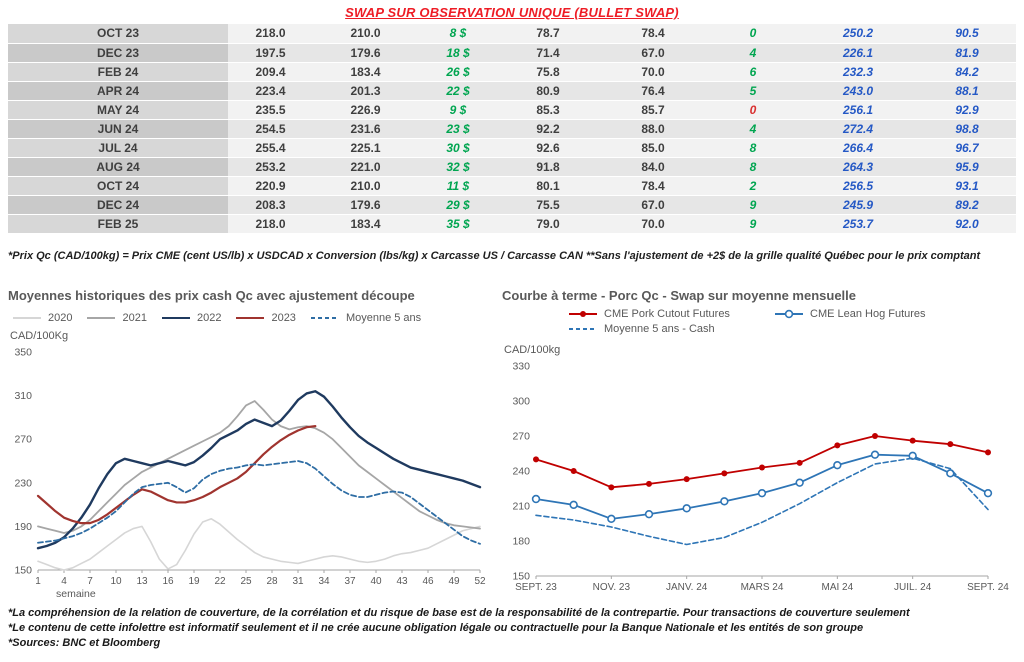  Describe the element at coordinates (365, 167) in the screenshot. I see `table-cell: 221.0` at that location.